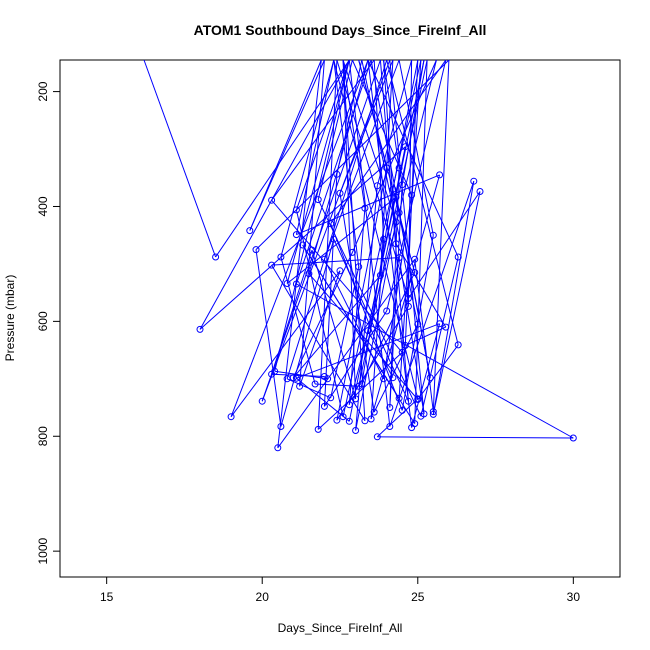 This screenshot has width=650, height=650. I want to click on y-tick-label: 200, so click(43, 91).